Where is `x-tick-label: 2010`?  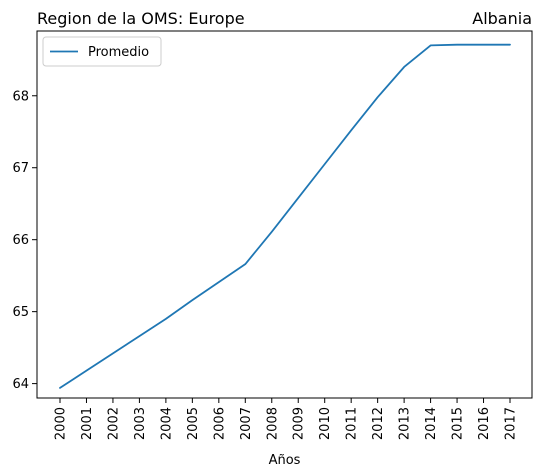
x-tick-label: 2010 is located at coordinates (325, 423).